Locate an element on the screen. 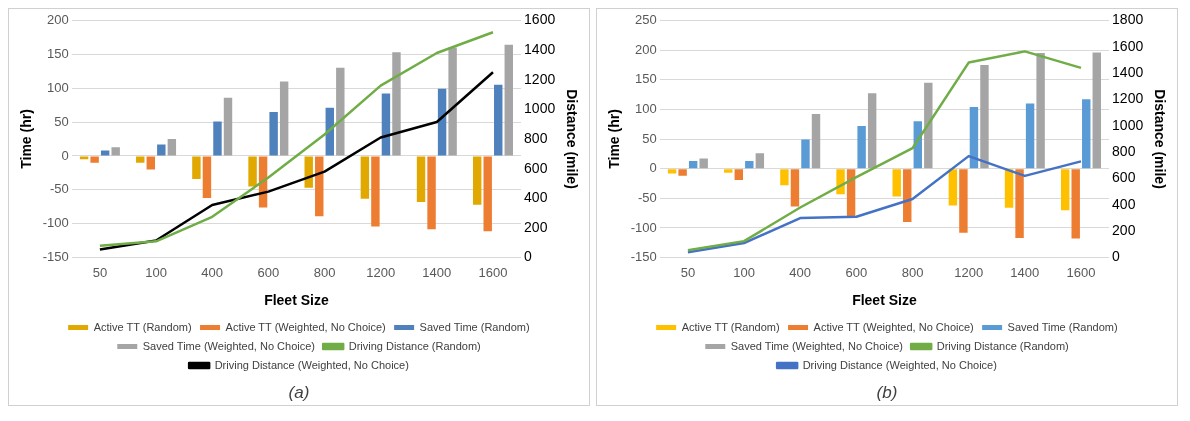 This screenshot has height=421, width=1190. y-tick-label: -150 is located at coordinates (55, 257).